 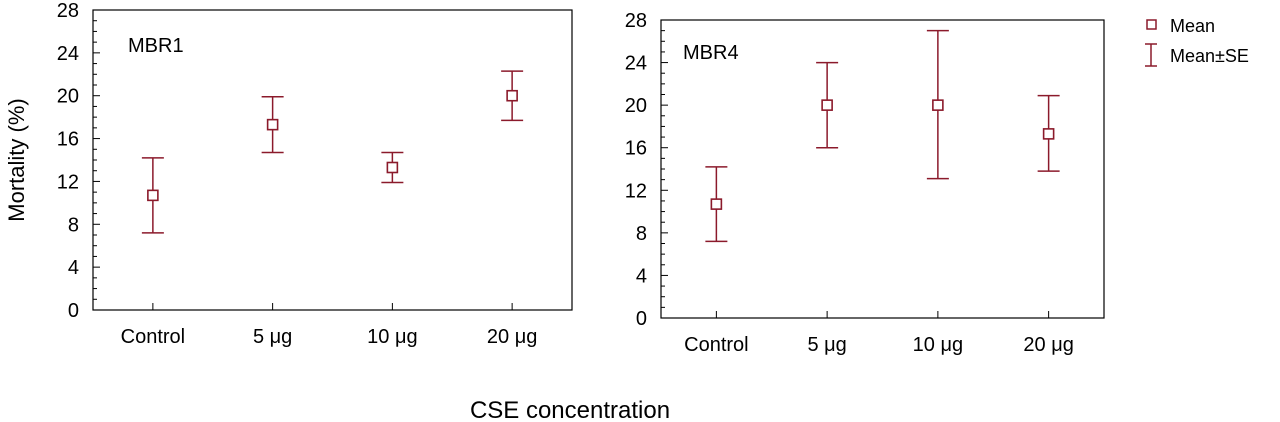 I want to click on y-axis-title: Mortality (%), so click(x=16, y=159).